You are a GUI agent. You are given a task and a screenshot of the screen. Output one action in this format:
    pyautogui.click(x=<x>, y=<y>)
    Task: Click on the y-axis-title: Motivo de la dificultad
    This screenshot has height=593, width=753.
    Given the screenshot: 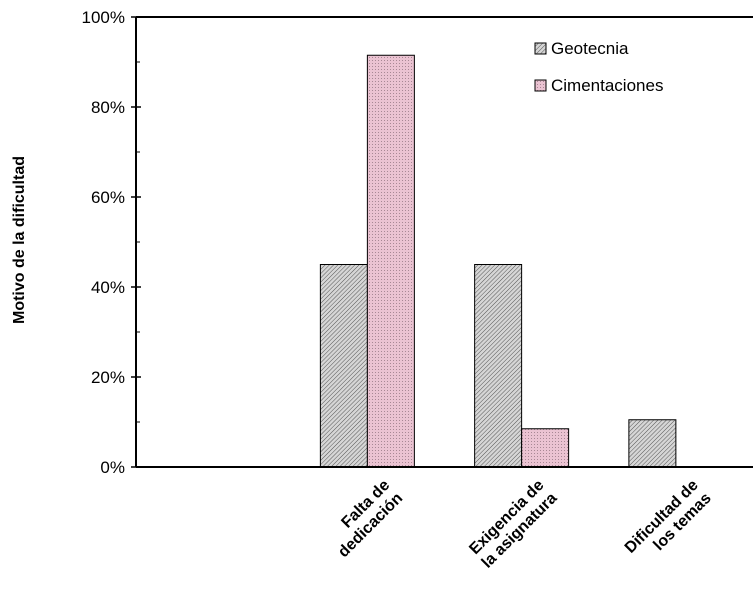 What is the action you would take?
    pyautogui.click(x=19, y=240)
    